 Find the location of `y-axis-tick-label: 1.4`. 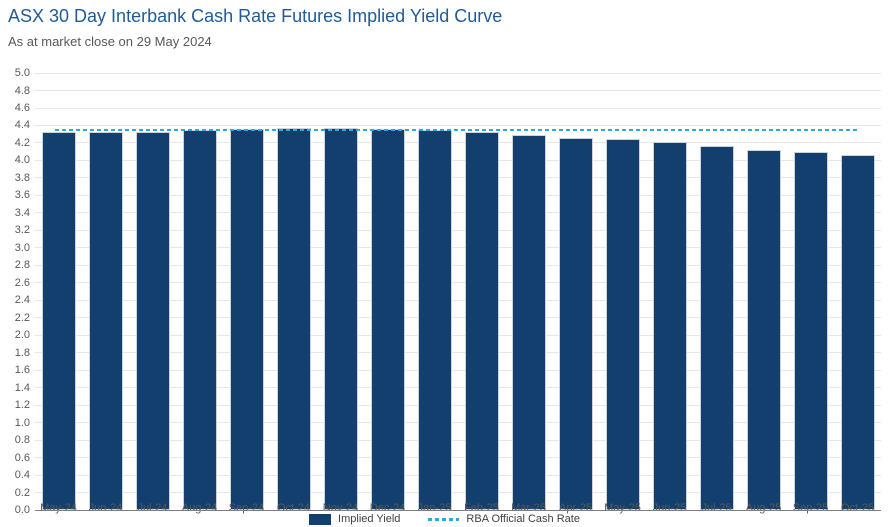

y-axis-tick-label: 1.4 is located at coordinates (22, 387).